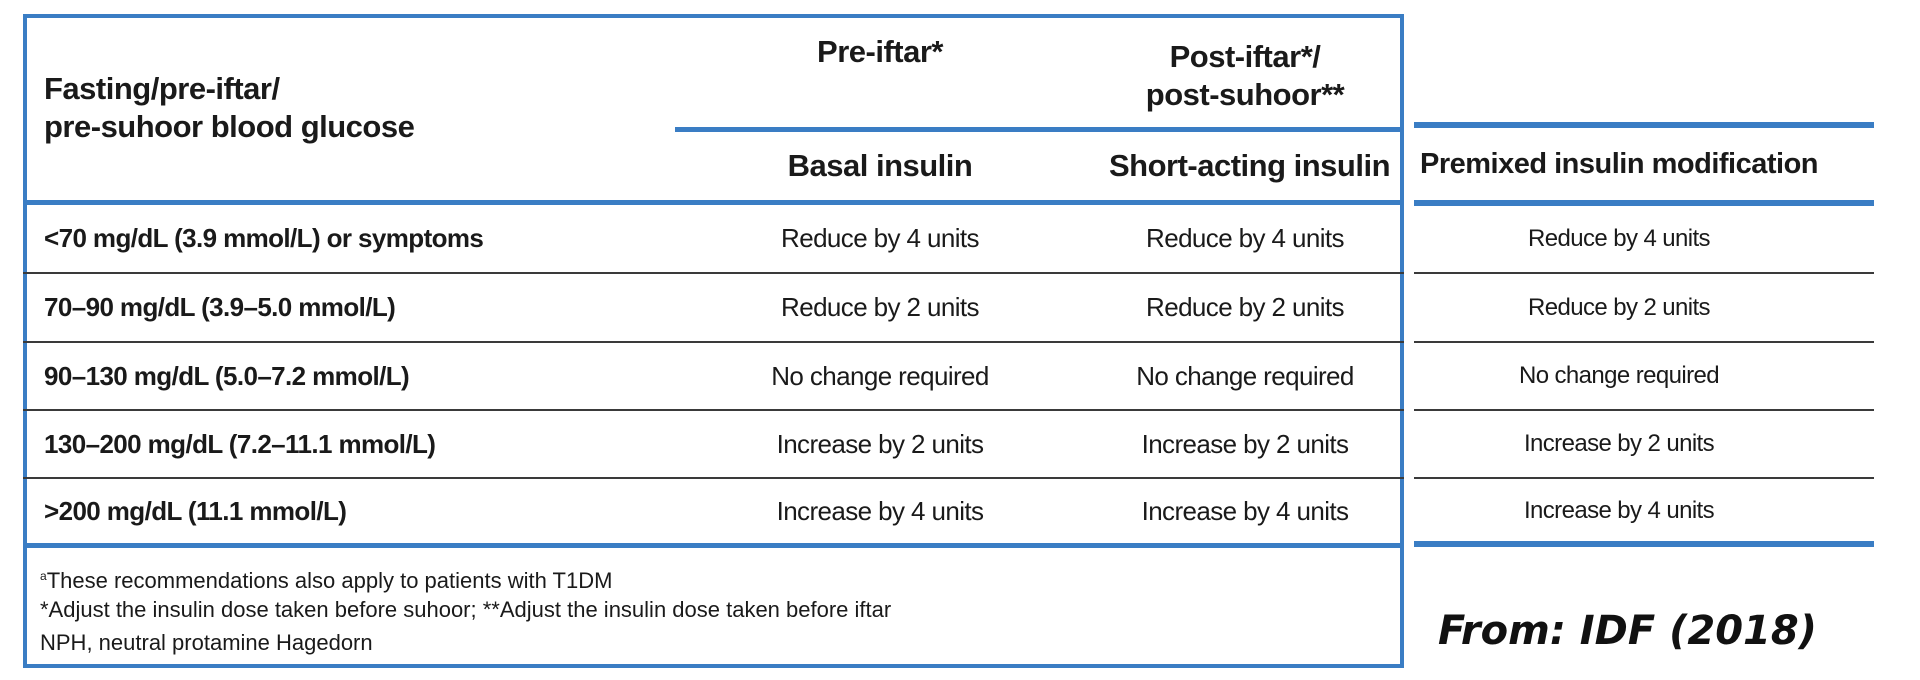  I want to click on basal-adjustment: Reduce by 2 units, so click(880, 307).